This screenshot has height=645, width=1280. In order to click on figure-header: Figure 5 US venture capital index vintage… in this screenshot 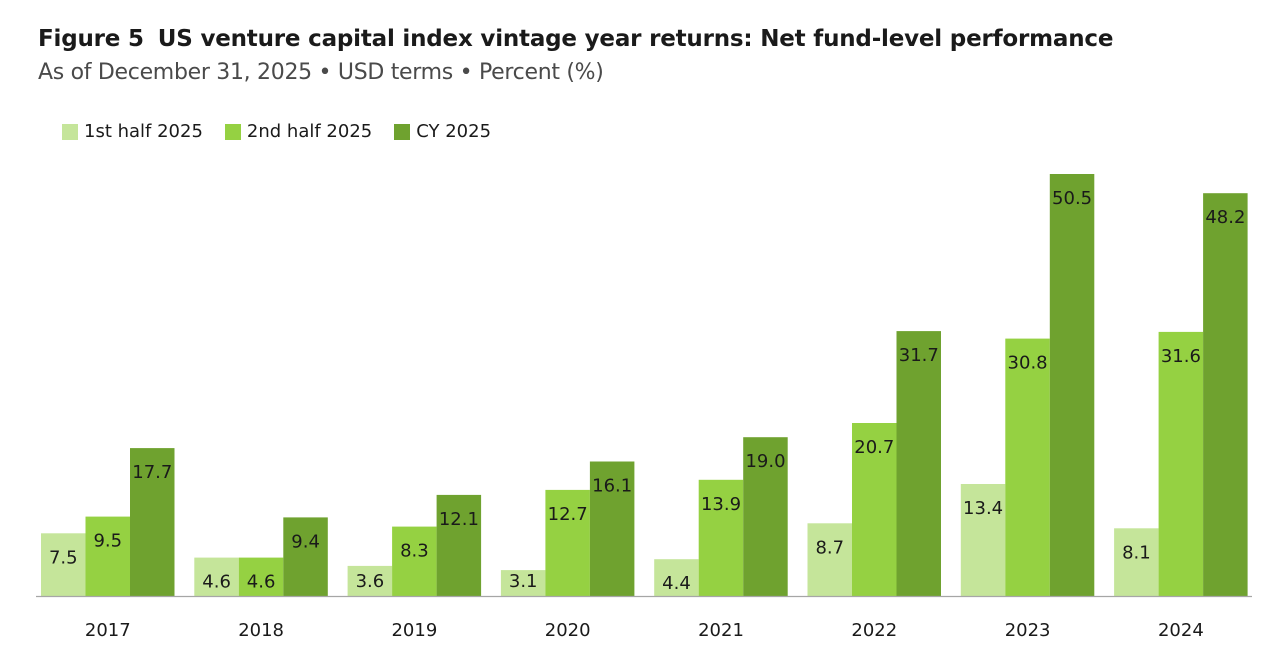, I will do `click(575, 55)`.